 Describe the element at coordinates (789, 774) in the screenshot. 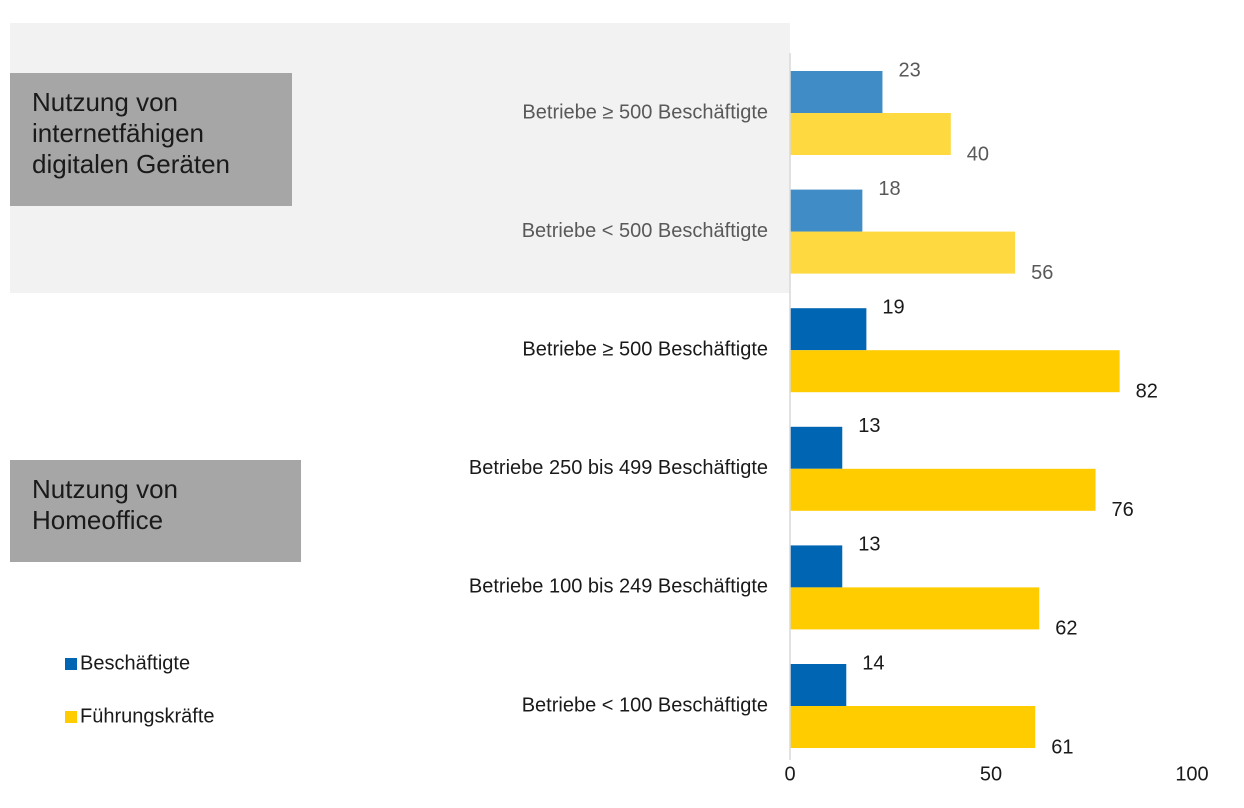

I see `x-tick-label: 0` at that location.